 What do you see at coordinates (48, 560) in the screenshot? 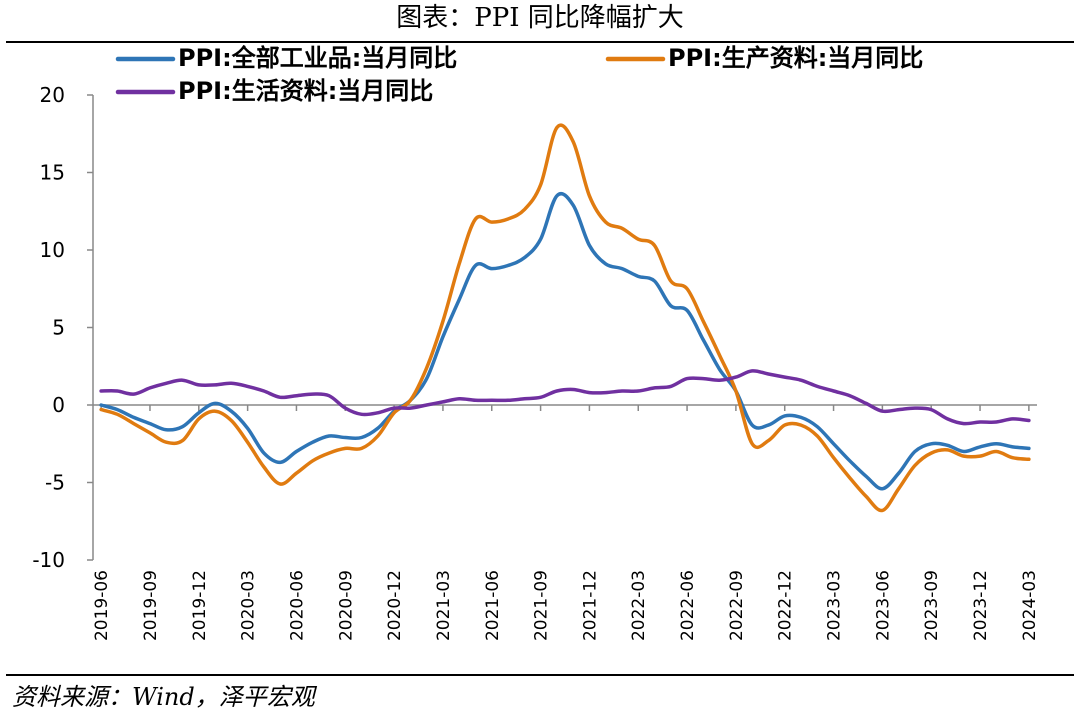
I see `y-tick-label: -10` at bounding box center [48, 560].